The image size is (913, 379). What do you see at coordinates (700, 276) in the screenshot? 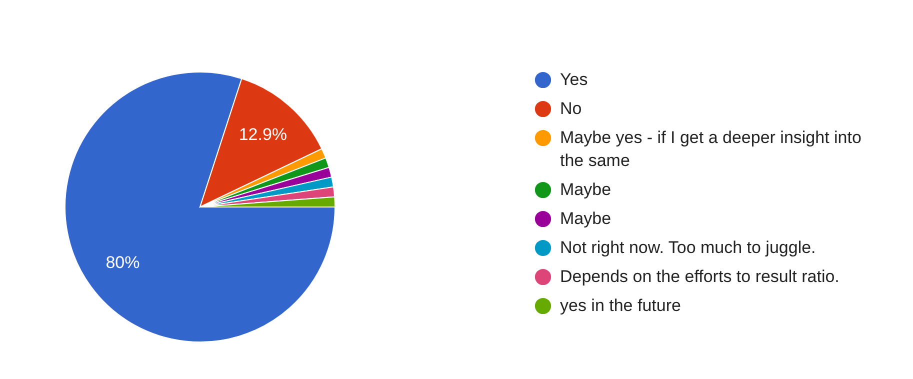
I see `legend-label: Depends on the efforts to result ratio.` at bounding box center [700, 276].